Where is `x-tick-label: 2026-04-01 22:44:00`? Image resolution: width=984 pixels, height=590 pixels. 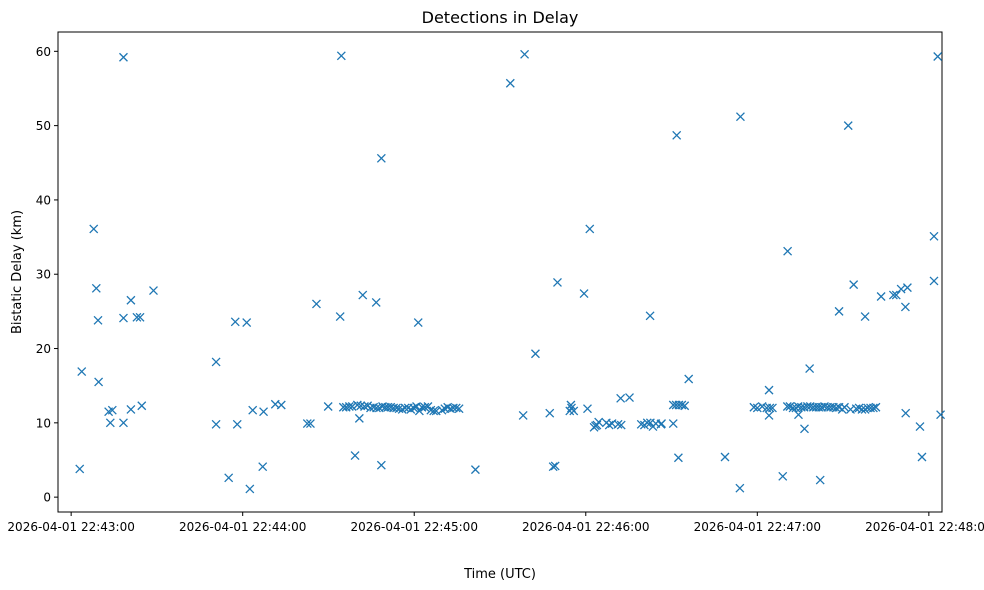 x-tick-label: 2026-04-01 22:44:00 is located at coordinates (242, 527).